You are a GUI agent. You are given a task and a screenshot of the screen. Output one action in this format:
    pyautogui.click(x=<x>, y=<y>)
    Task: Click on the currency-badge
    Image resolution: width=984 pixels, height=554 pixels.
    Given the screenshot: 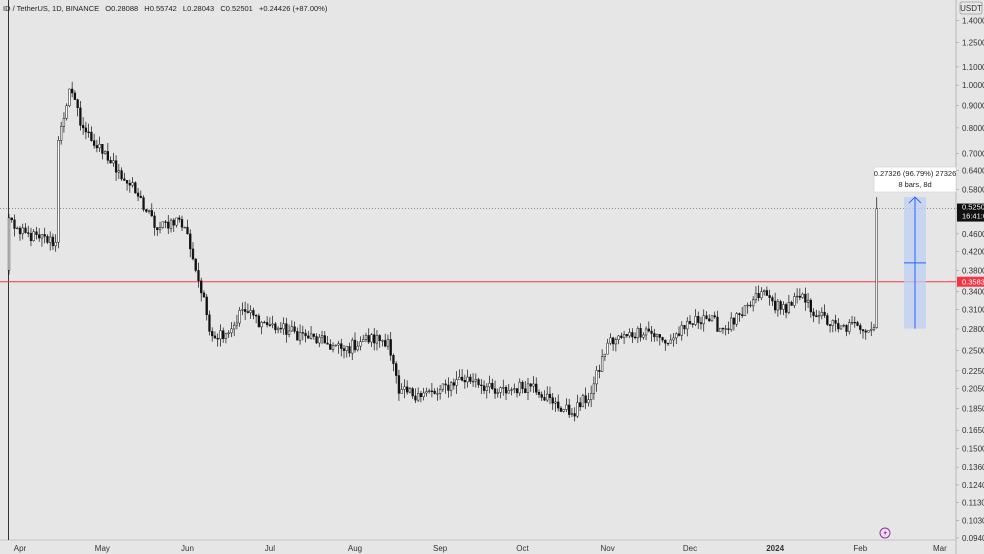 What is the action you would take?
    pyautogui.click(x=971, y=8)
    